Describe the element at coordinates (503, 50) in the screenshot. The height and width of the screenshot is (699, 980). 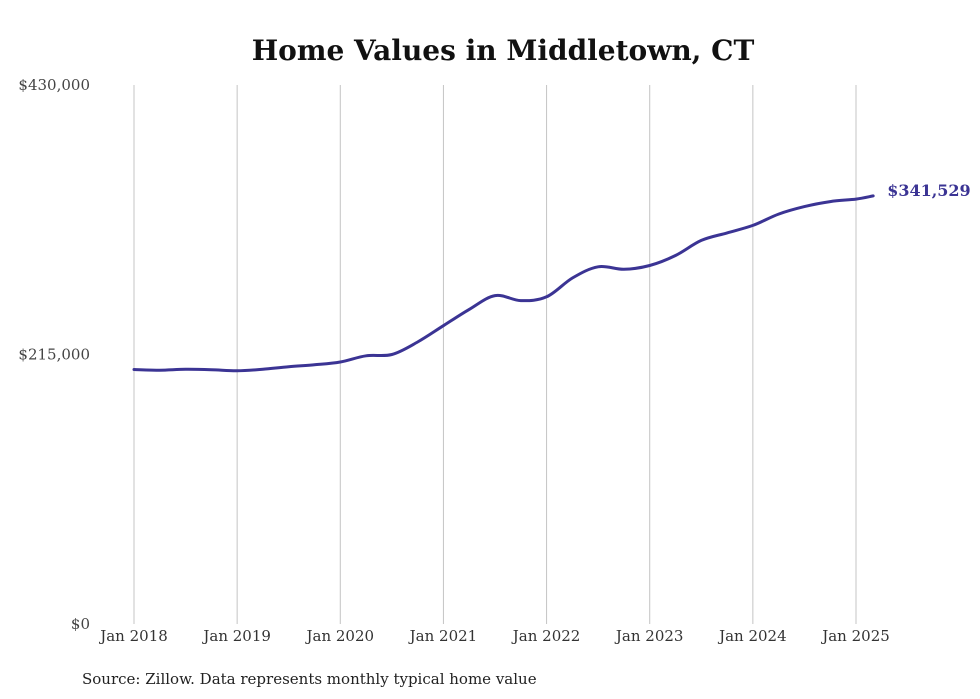
I see `chart-title: Home Values in Middletown, CT` at that location.